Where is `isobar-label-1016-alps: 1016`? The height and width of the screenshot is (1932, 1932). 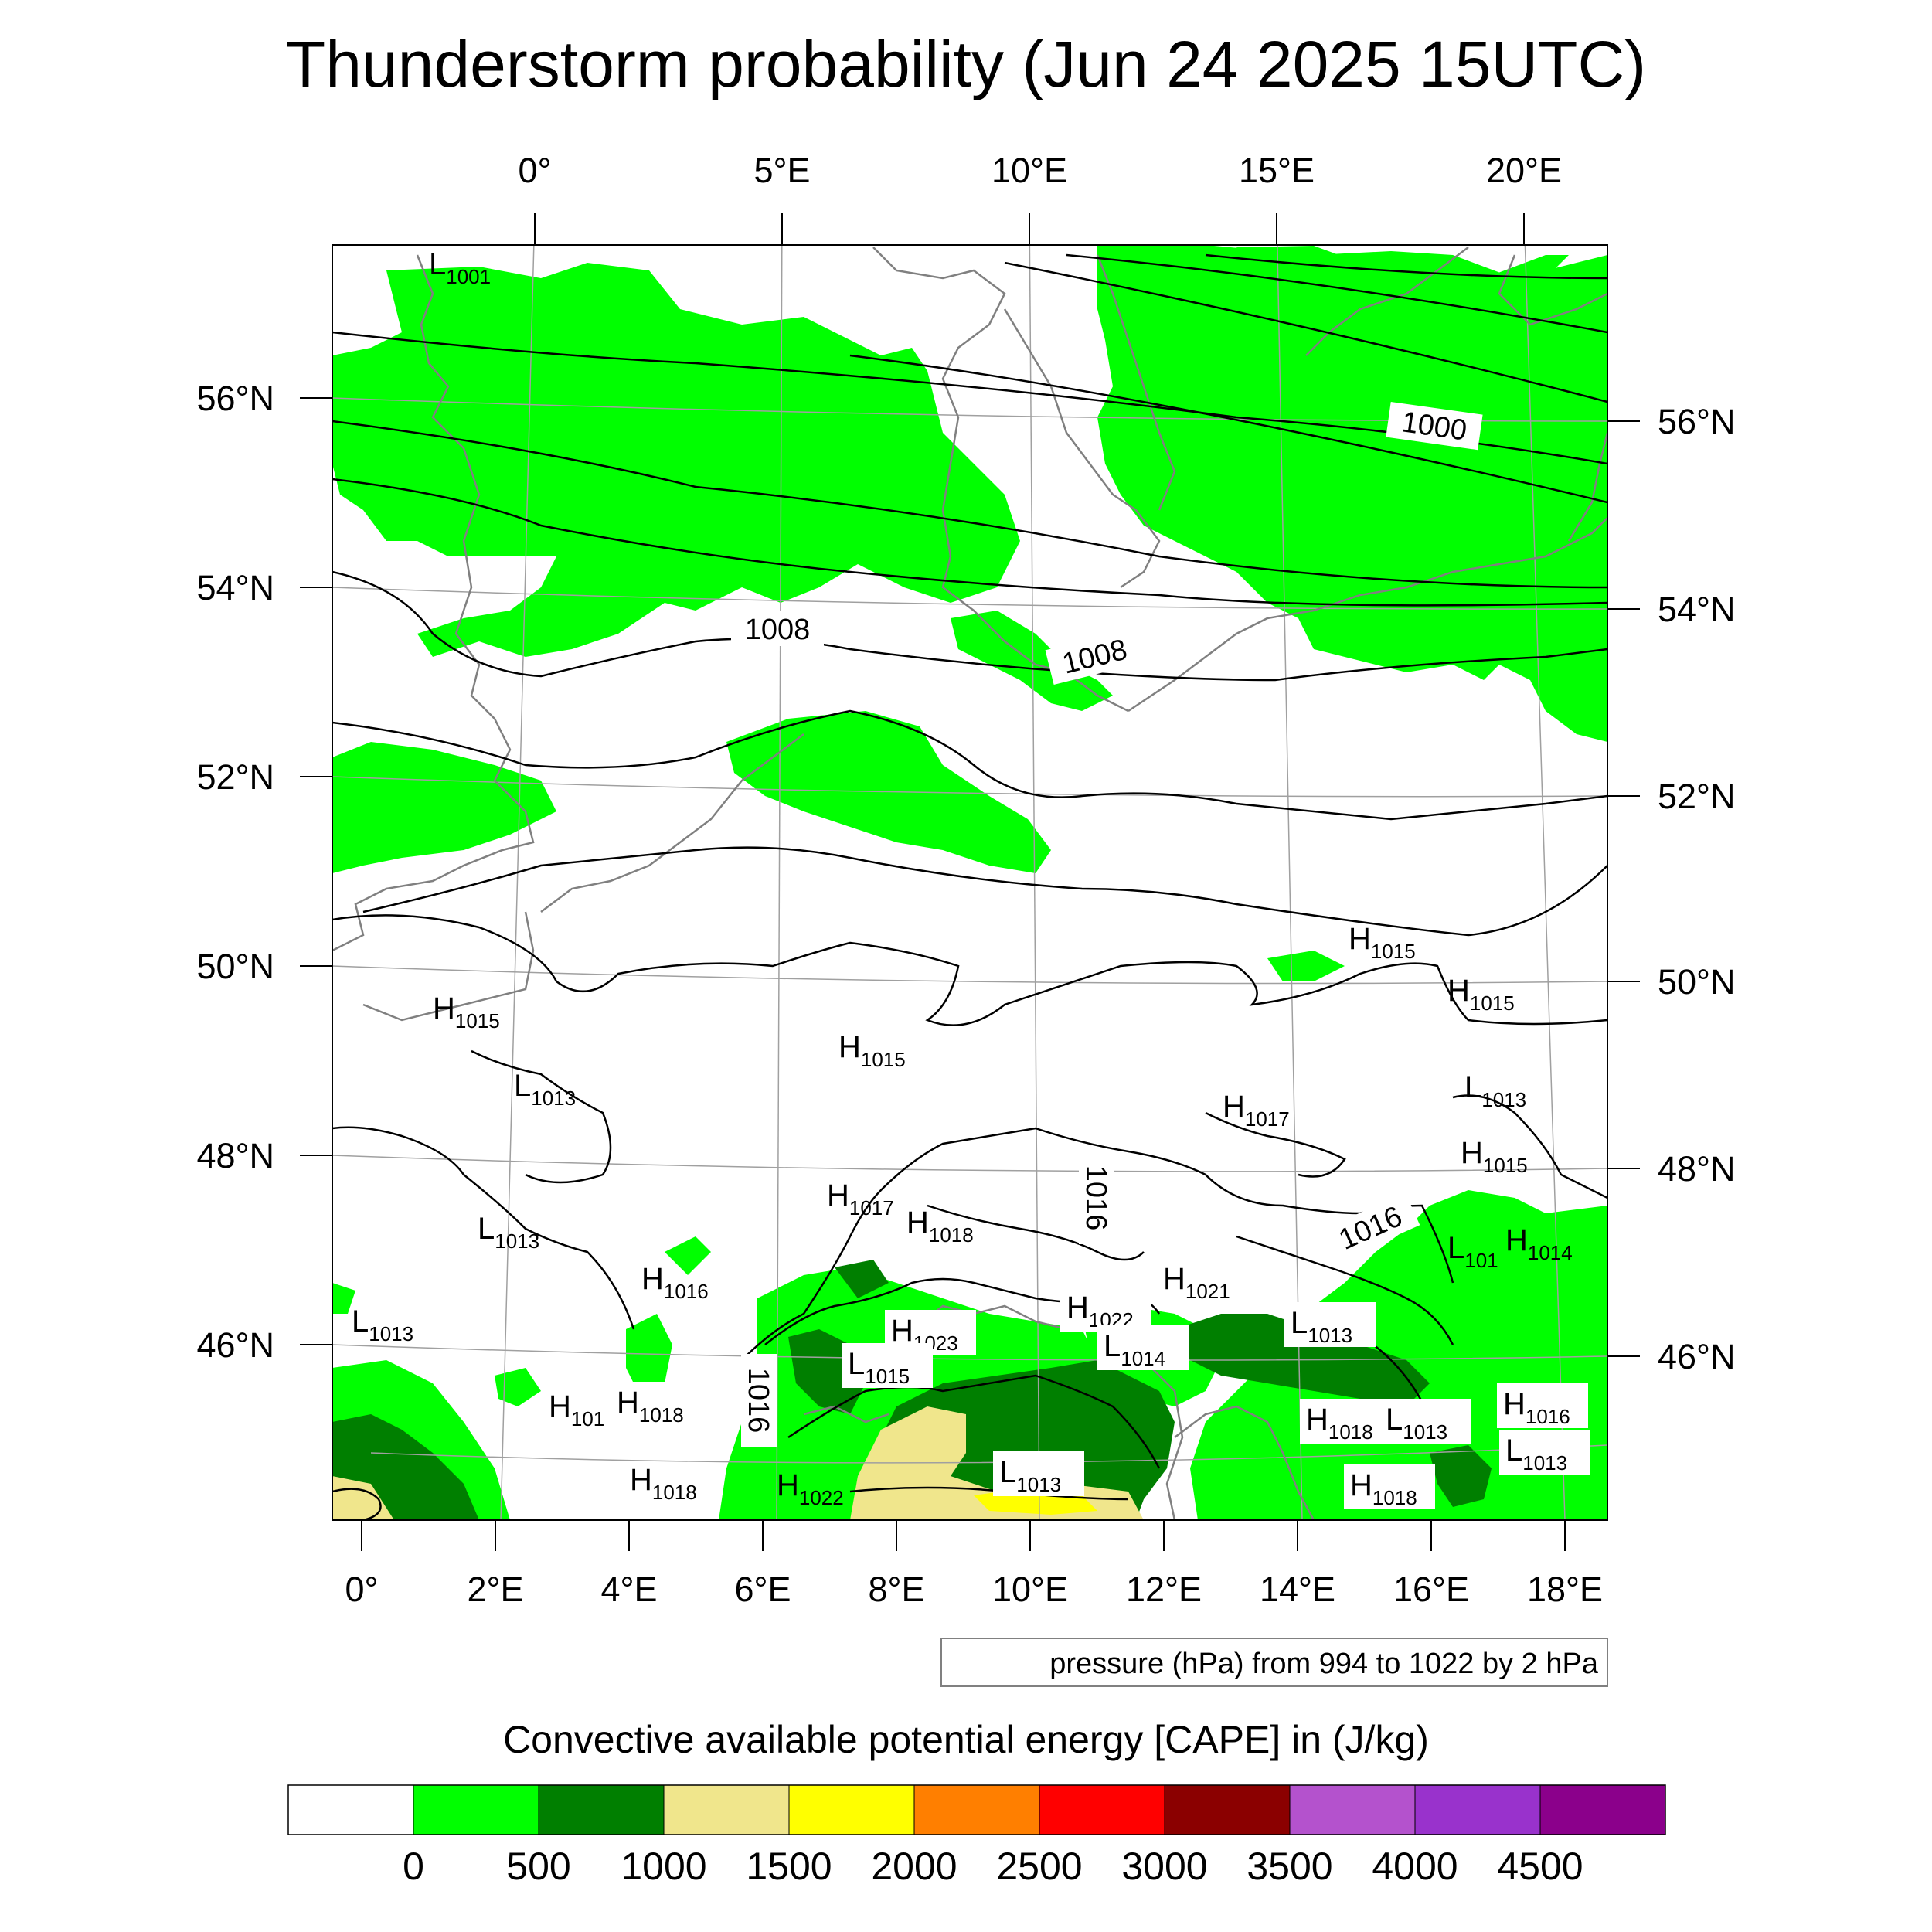
isobar-label-1016-alps: 1016 is located at coordinates (1096, 1198).